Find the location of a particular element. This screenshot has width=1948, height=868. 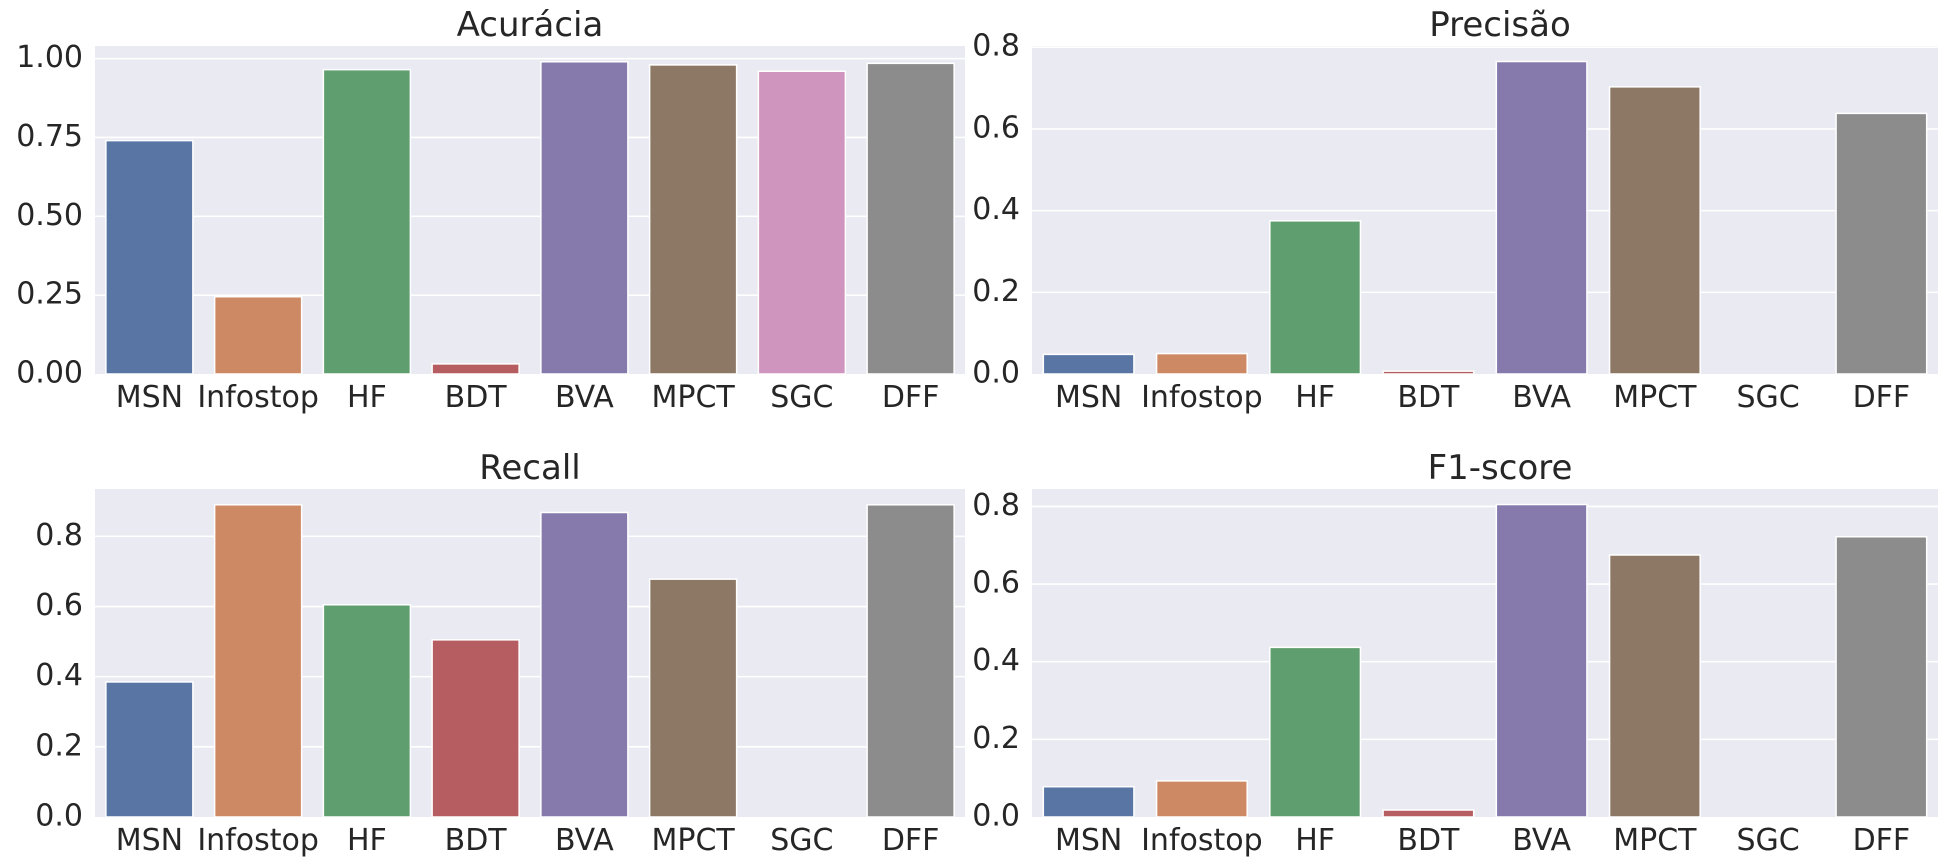

y-tick-label: 0.00 is located at coordinates (49, 373).